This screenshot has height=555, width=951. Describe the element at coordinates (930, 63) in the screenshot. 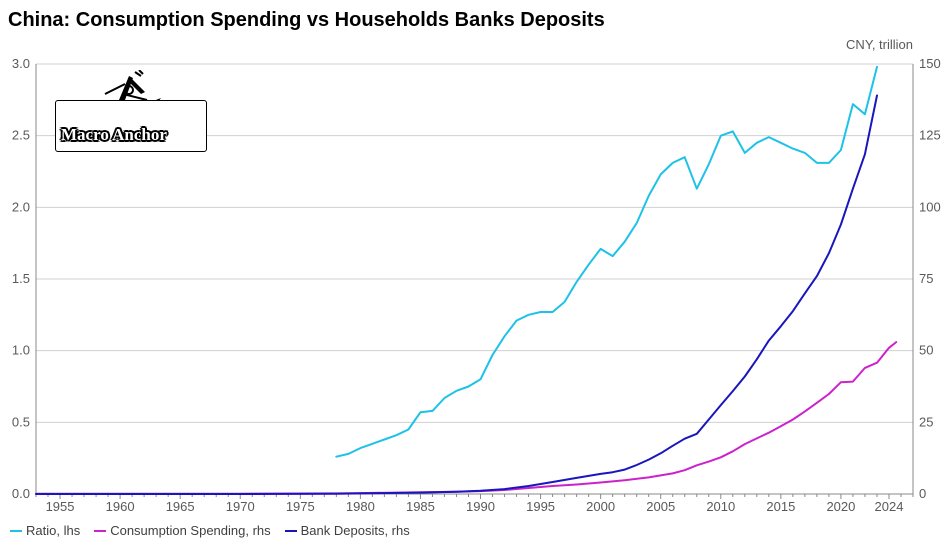

I see `y-right-tick-label: 150` at that location.